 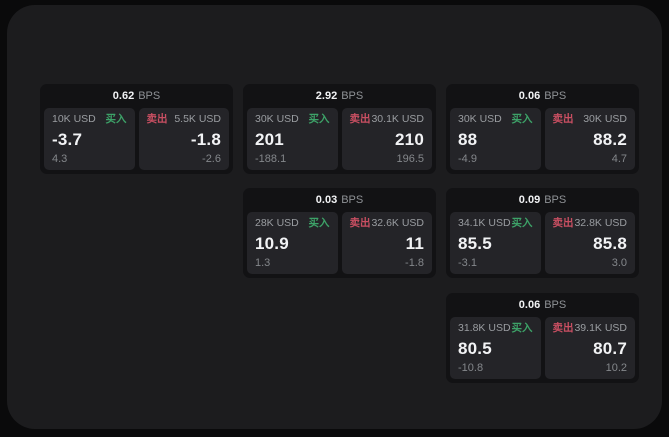 I want to click on buy-size: 10K USD, so click(x=74, y=119).